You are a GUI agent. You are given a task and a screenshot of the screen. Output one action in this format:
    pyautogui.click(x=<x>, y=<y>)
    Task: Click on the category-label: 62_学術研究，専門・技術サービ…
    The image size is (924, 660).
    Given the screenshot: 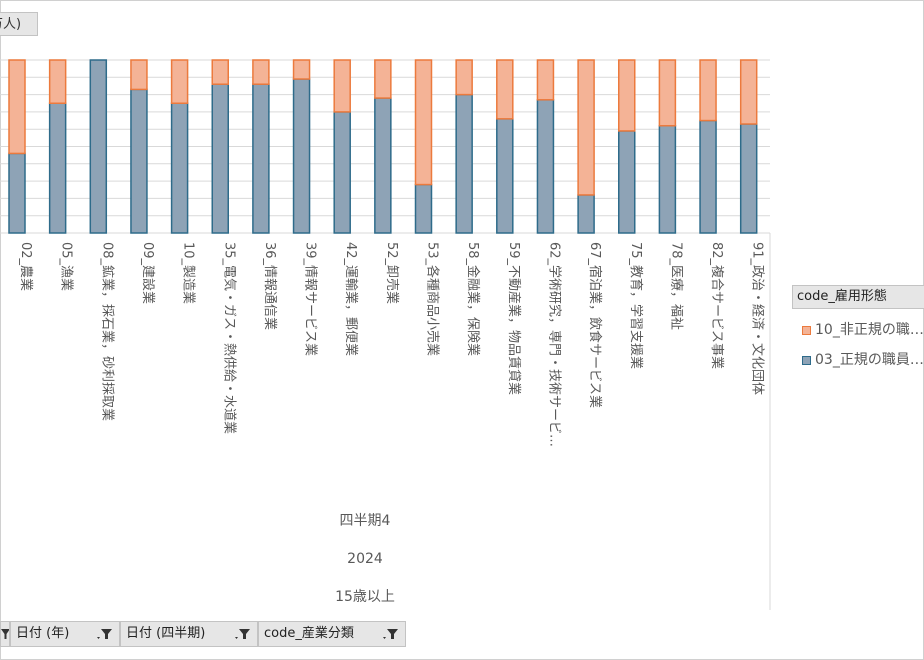 What is the action you would take?
    pyautogui.click(x=554, y=344)
    